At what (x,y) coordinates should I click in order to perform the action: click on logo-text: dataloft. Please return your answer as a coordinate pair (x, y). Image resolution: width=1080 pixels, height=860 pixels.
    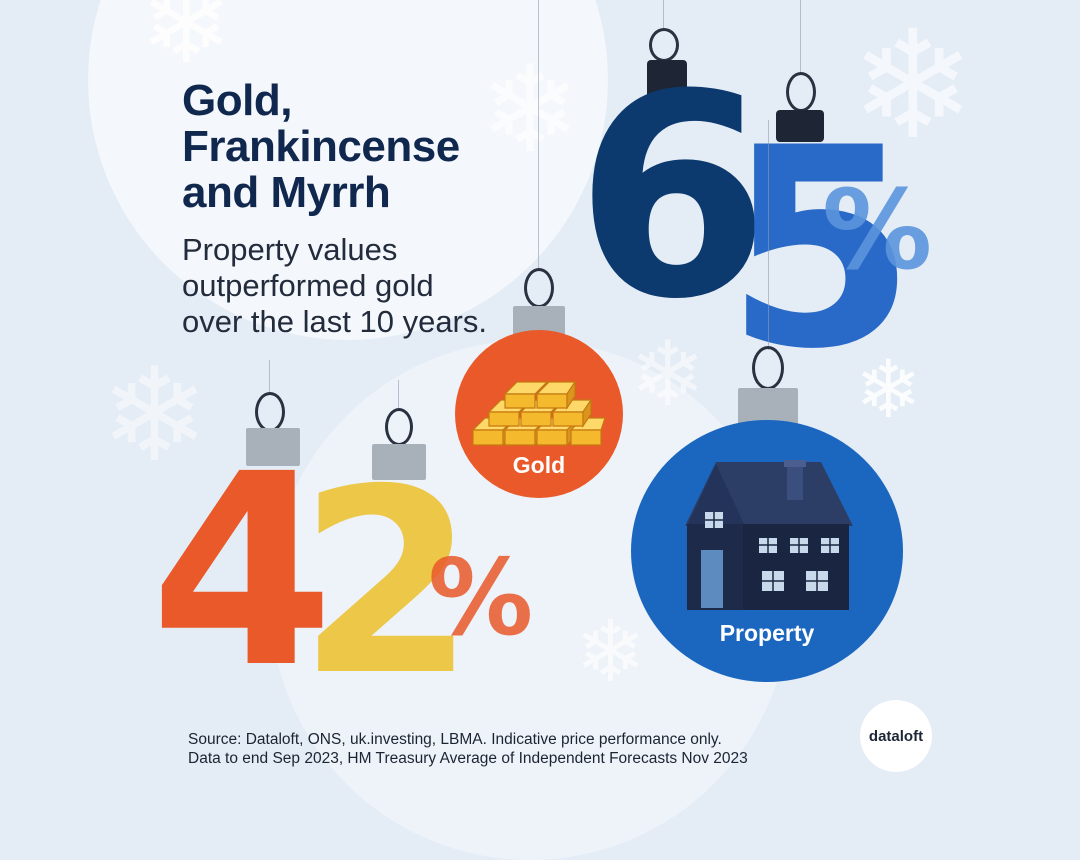
    Looking at the image, I should click on (896, 736).